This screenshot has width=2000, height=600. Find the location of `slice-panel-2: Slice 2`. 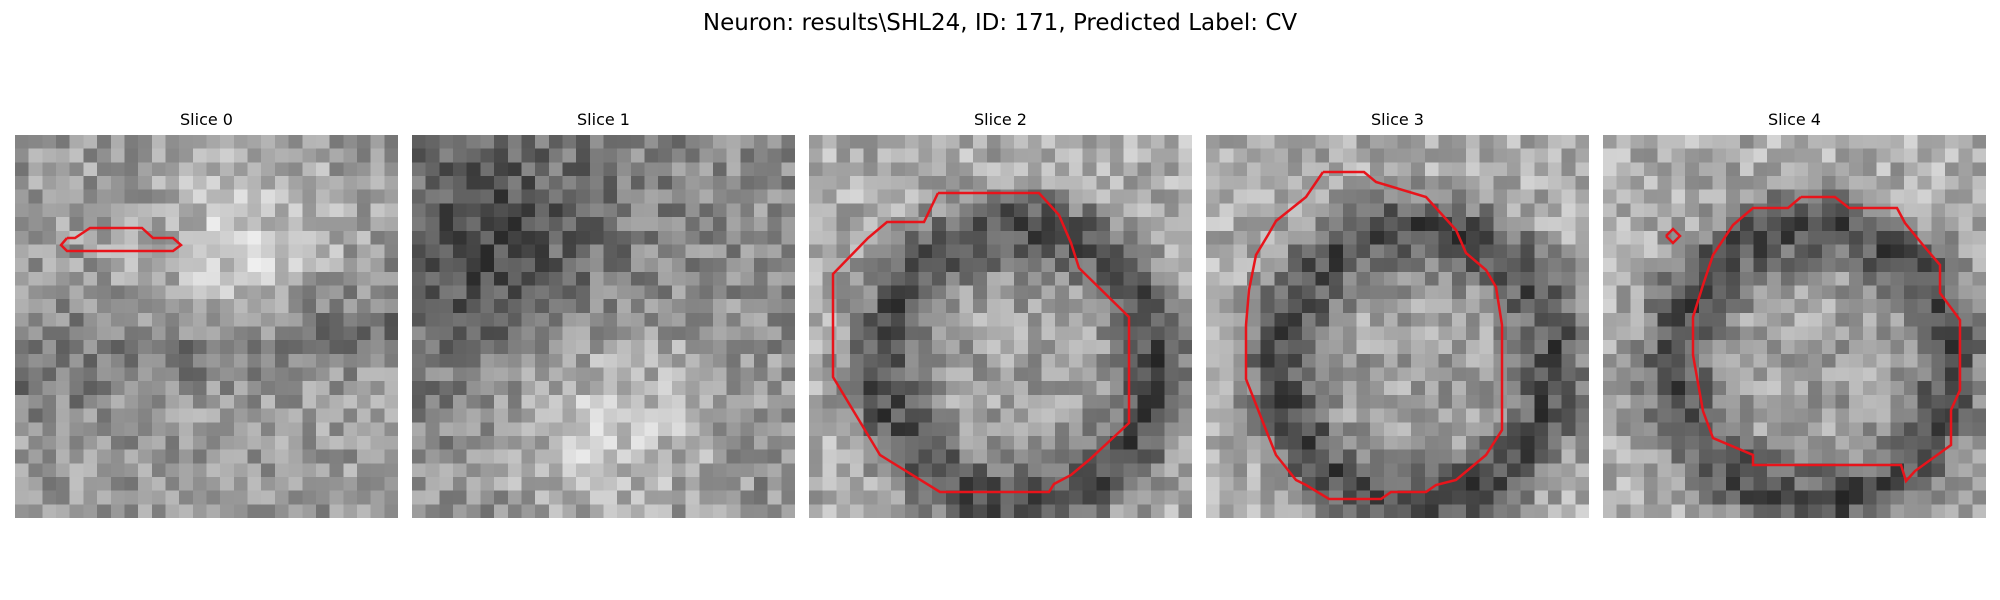

slice-panel-2: Slice 2 is located at coordinates (1000, 313).